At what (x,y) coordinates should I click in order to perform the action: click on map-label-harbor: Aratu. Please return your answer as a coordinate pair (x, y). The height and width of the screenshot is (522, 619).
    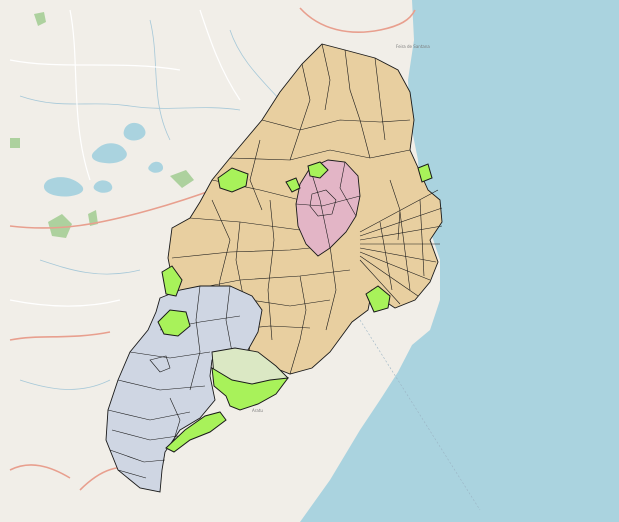
    Looking at the image, I should click on (257, 410).